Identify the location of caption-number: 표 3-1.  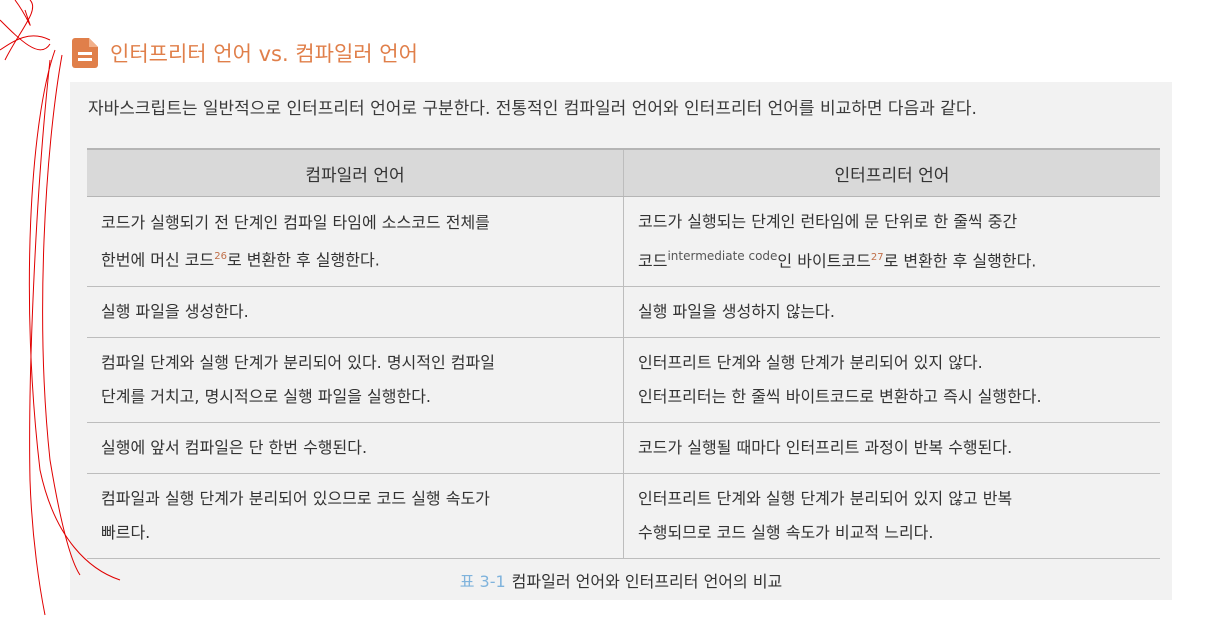
(482, 581).